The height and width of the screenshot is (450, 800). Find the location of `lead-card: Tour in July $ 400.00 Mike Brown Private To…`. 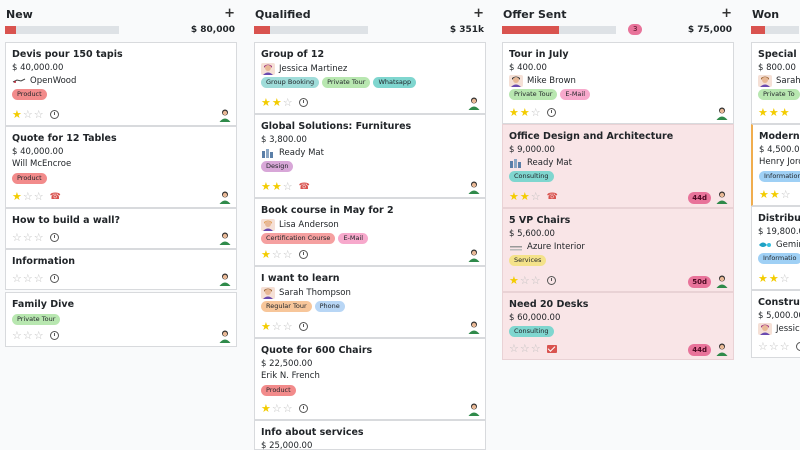

lead-card: Tour in July $ 400.00 Mike Brown Private To… is located at coordinates (618, 83).